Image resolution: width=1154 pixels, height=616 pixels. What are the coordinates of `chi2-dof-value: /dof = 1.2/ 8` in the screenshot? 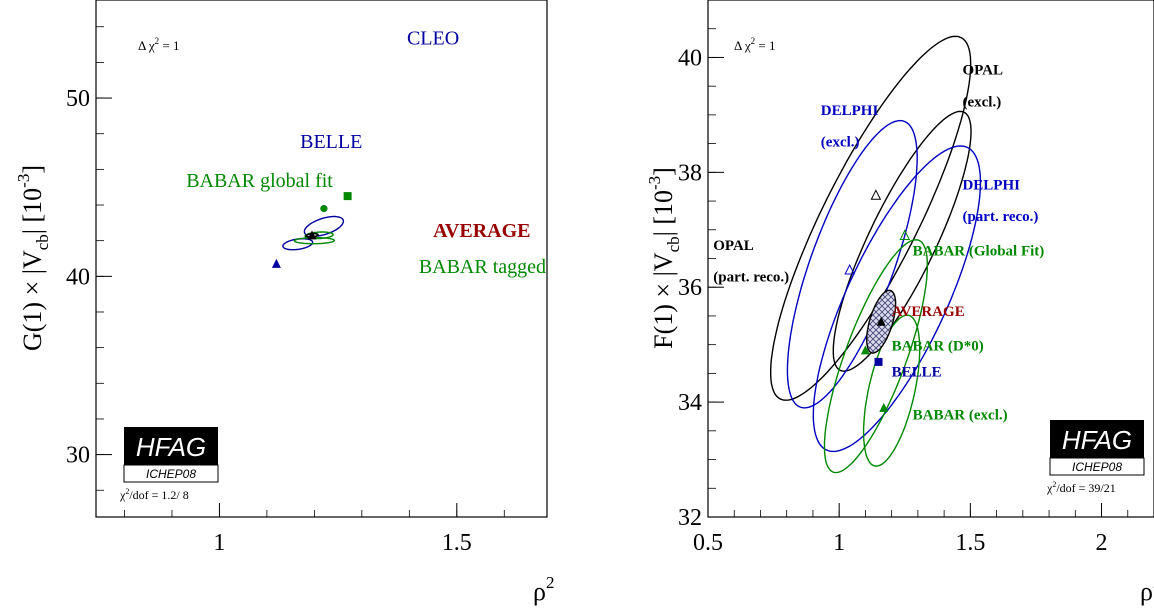 It's located at (158, 495).